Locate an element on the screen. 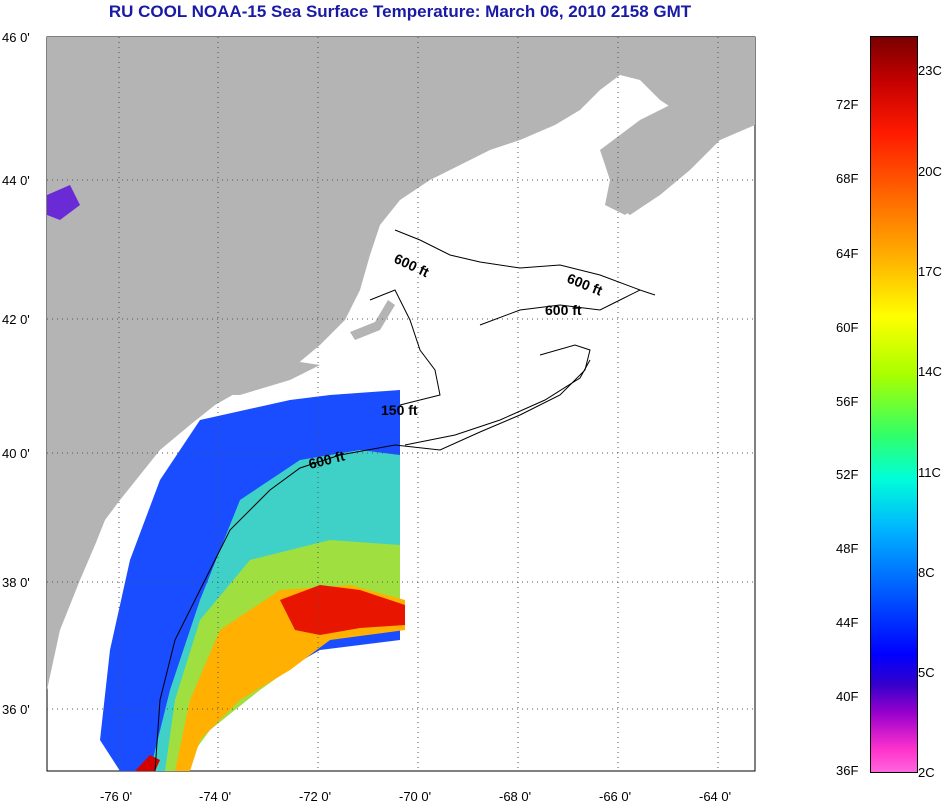  lon-label-66: -66 0' is located at coordinates (615, 796).